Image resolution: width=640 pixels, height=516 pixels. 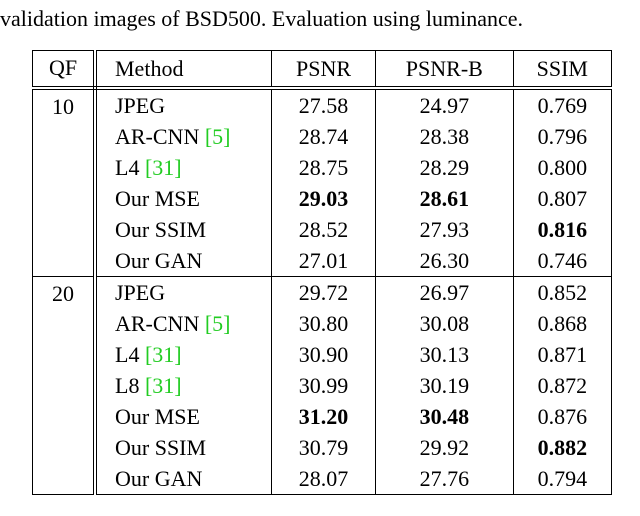 I want to click on value-cell: 30.99, so click(x=323, y=385).